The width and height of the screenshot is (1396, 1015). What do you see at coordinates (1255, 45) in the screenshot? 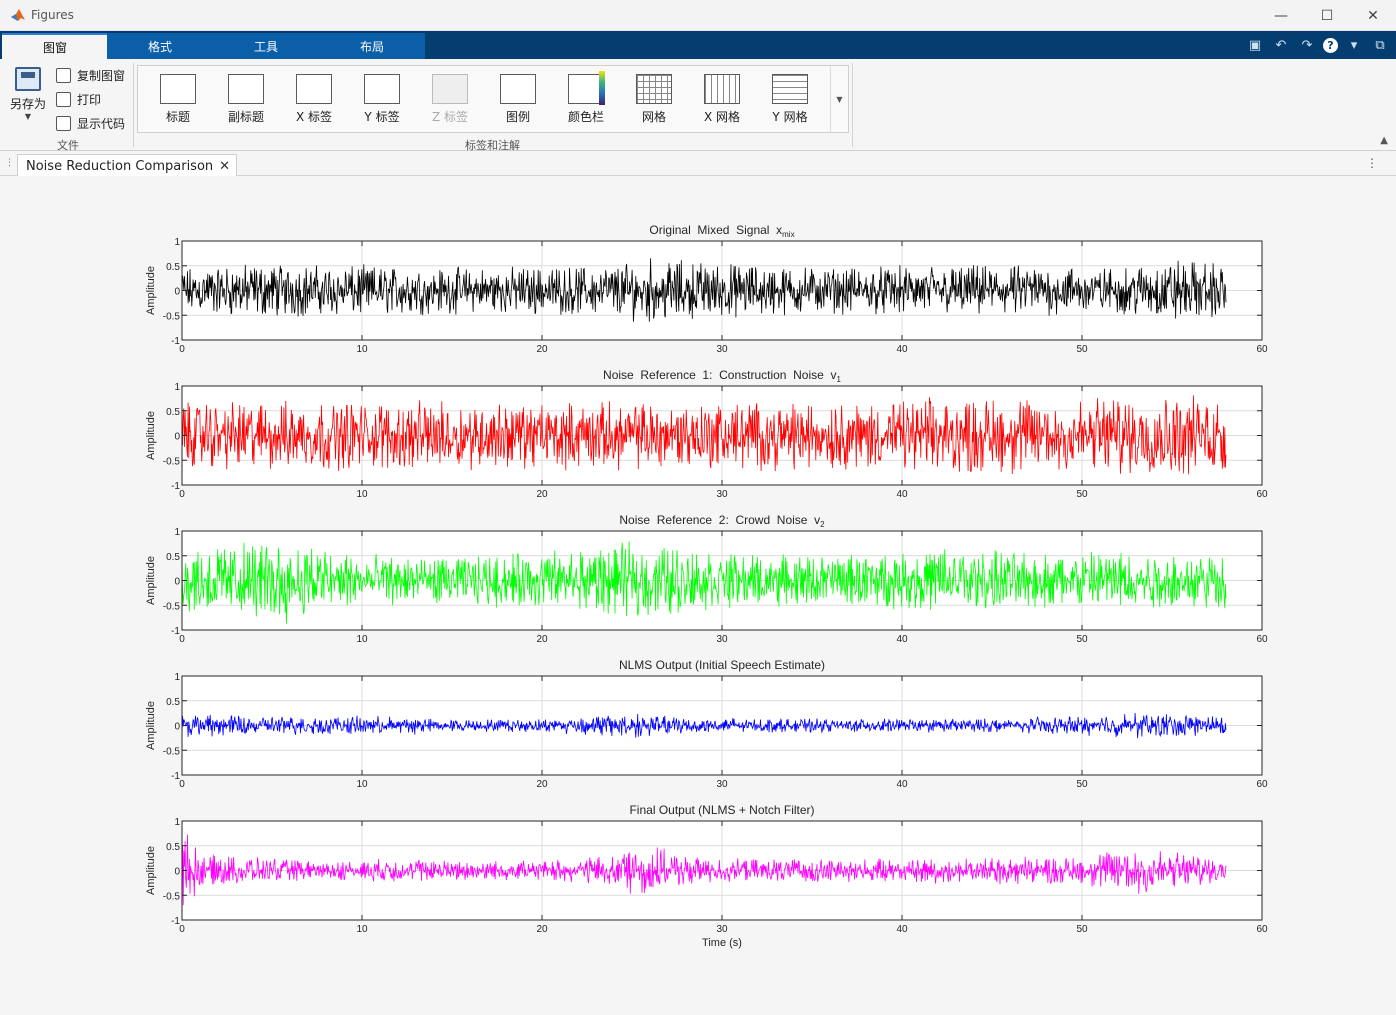
I see `save-icon: ▣` at bounding box center [1255, 45].